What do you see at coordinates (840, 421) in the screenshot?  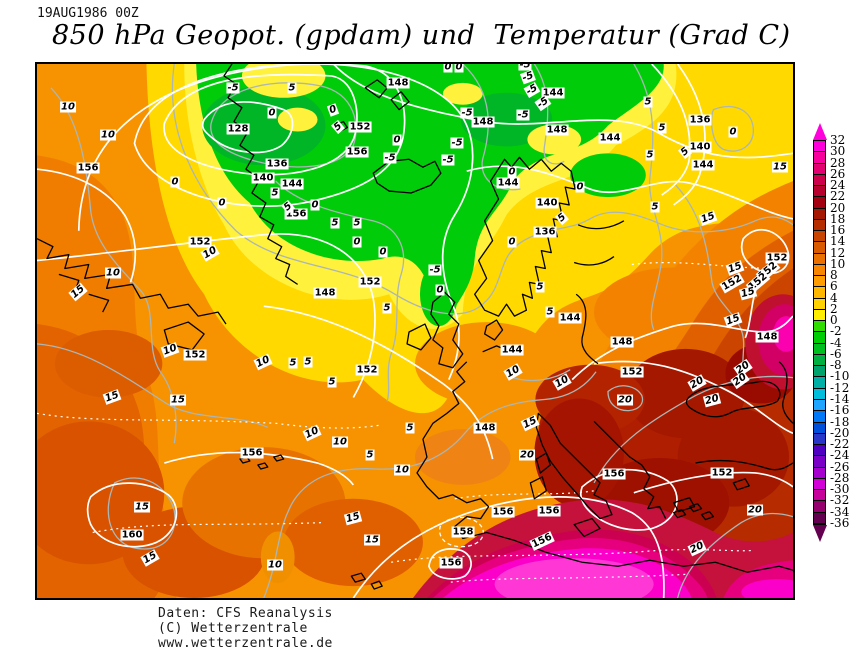 I see `colorbar-tick-label: -18` at bounding box center [840, 421].